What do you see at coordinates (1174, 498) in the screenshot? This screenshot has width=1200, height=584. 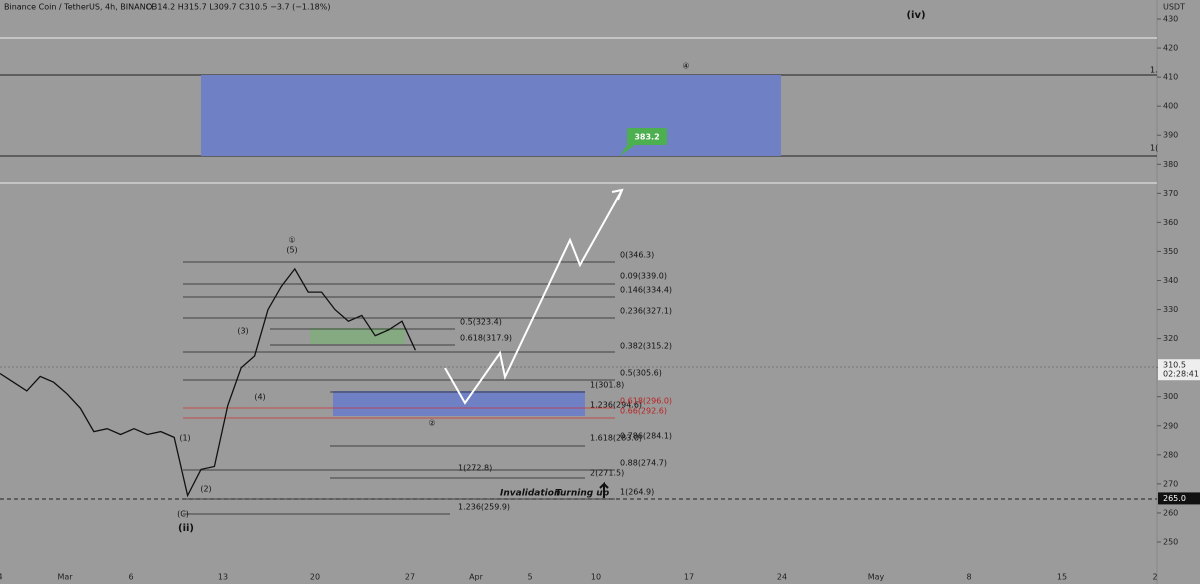 I see `level-tag-label: 265.0` at bounding box center [1174, 498].